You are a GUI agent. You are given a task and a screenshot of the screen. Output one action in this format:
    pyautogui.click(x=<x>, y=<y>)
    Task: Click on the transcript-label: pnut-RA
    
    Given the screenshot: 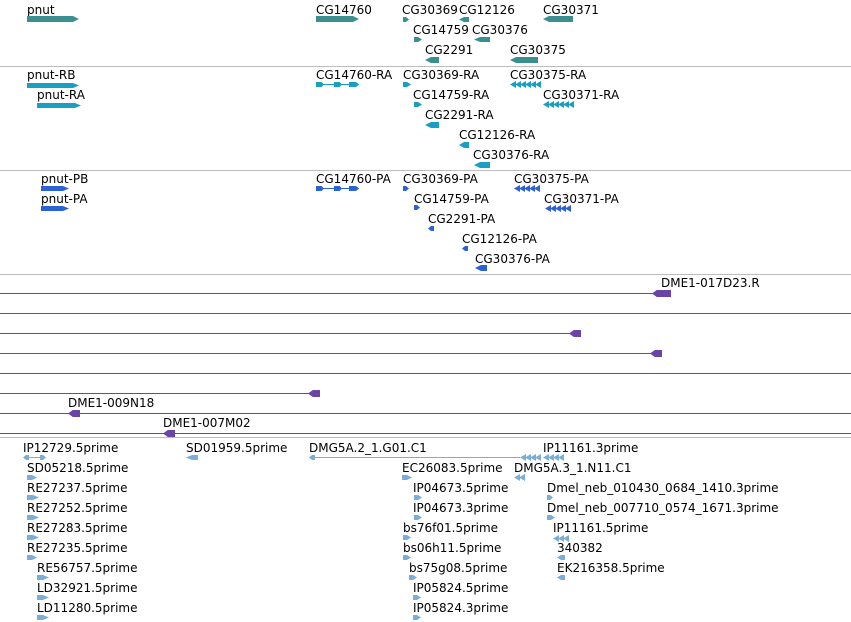 What is the action you would take?
    pyautogui.click(x=61, y=95)
    